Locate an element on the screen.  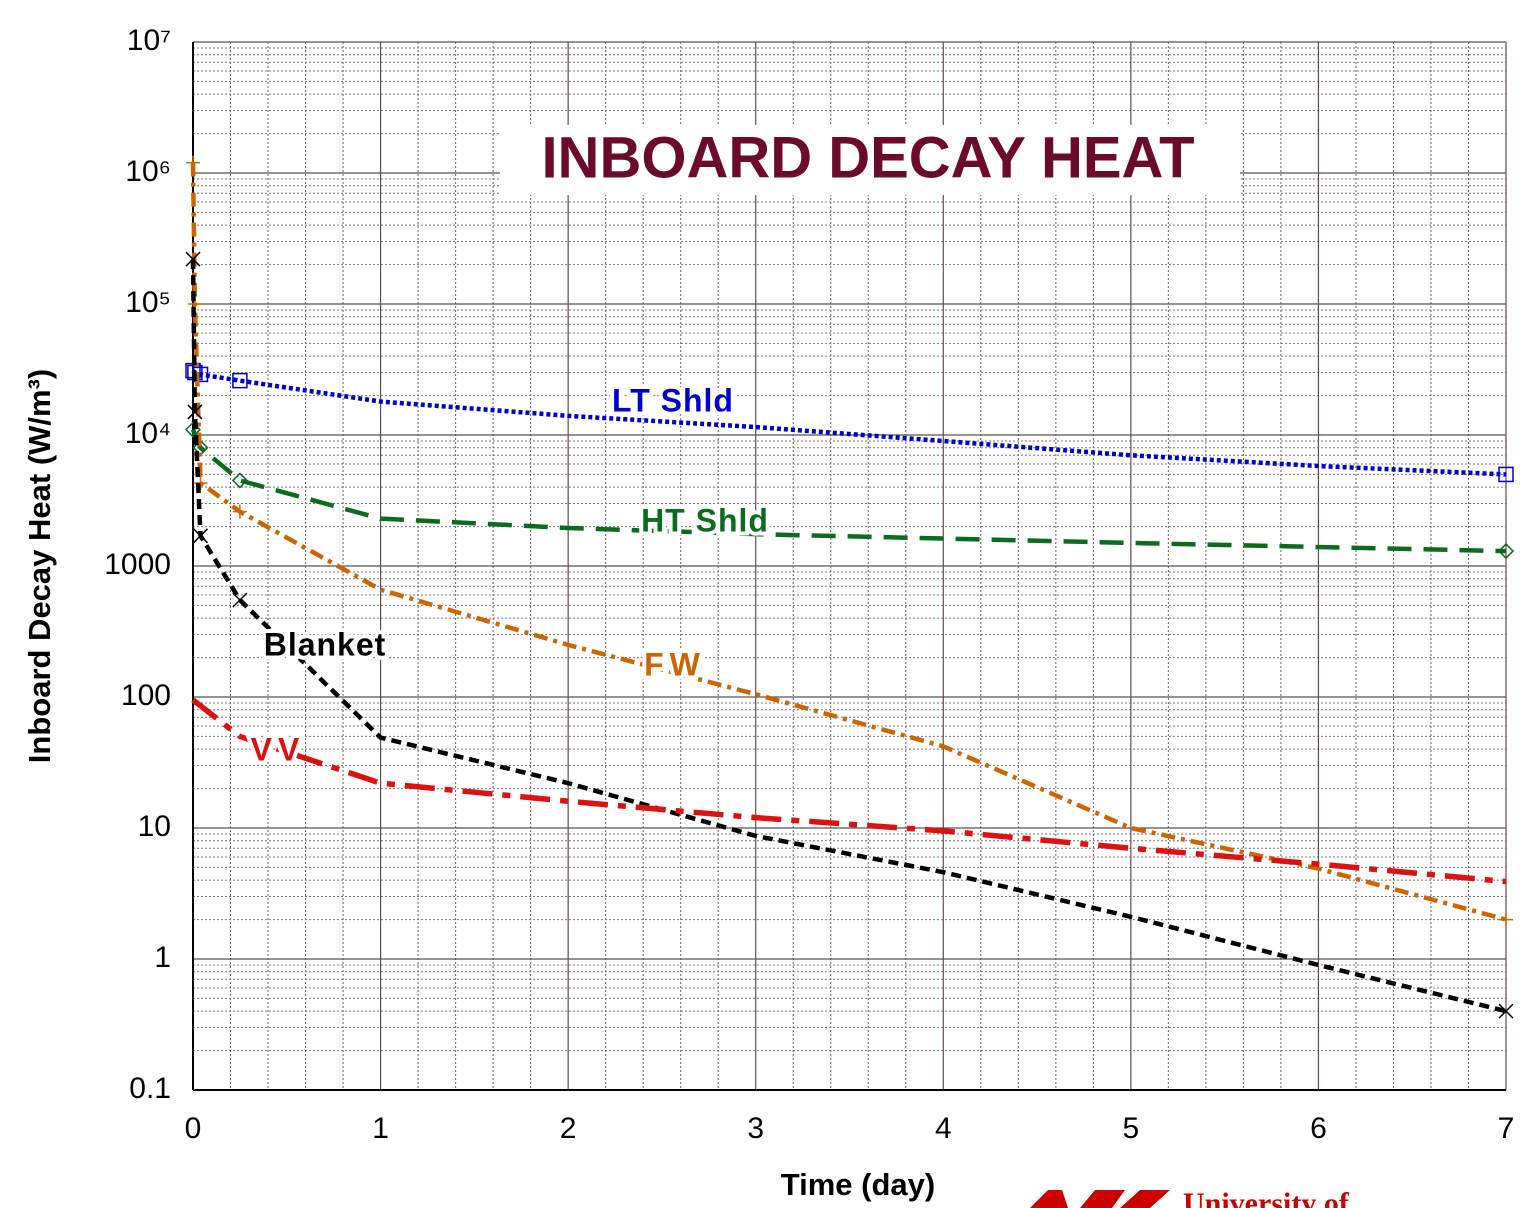
x-tick-label: 5 is located at coordinates (1131, 1128).